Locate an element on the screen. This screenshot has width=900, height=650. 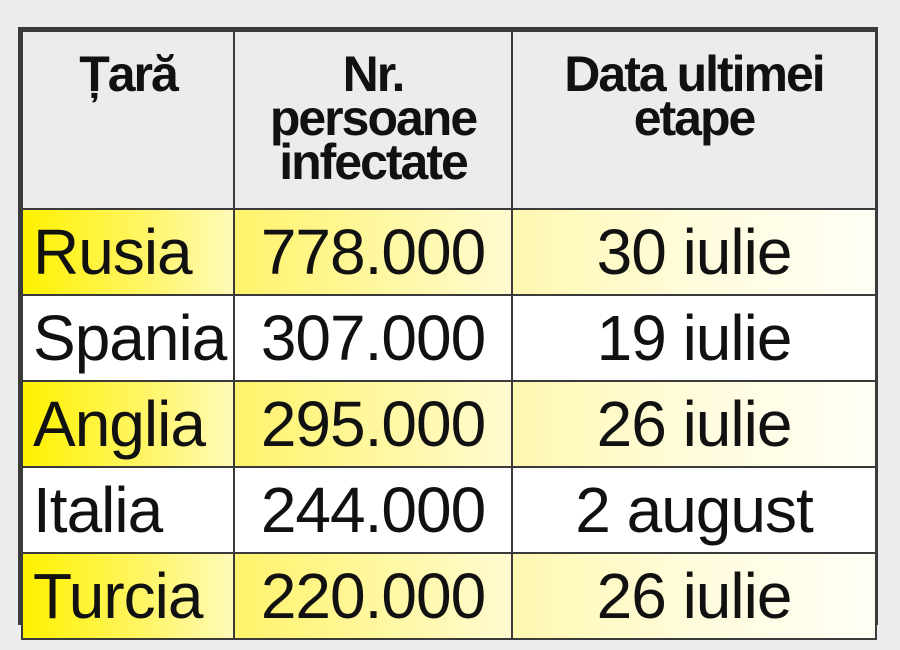
cell-date: 30 iulie is located at coordinates (694, 252).